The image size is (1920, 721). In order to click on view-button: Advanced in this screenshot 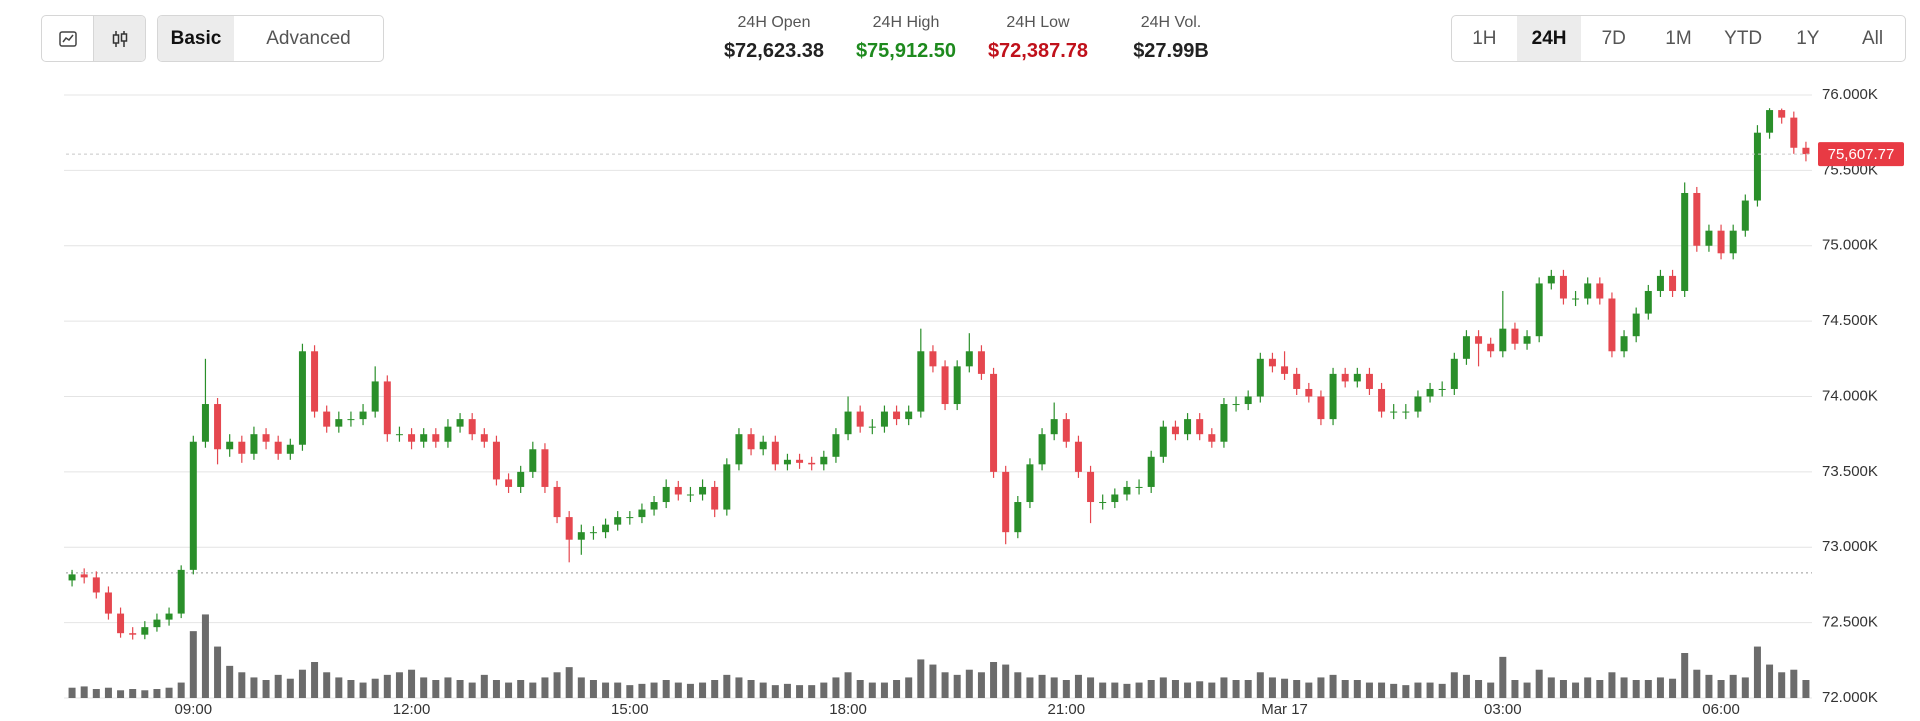, I will do `click(308, 38)`.